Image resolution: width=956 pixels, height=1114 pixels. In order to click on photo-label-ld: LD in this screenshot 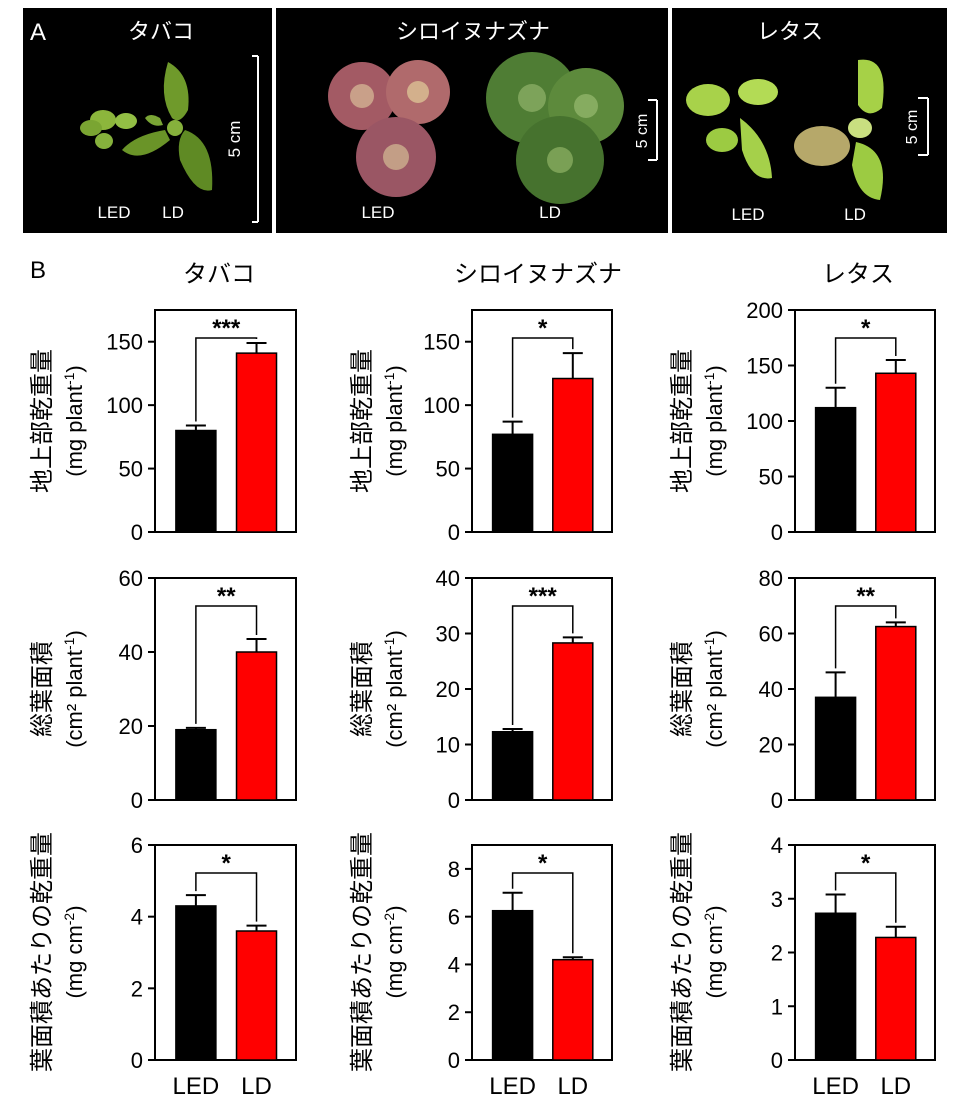, I will do `click(173, 212)`.